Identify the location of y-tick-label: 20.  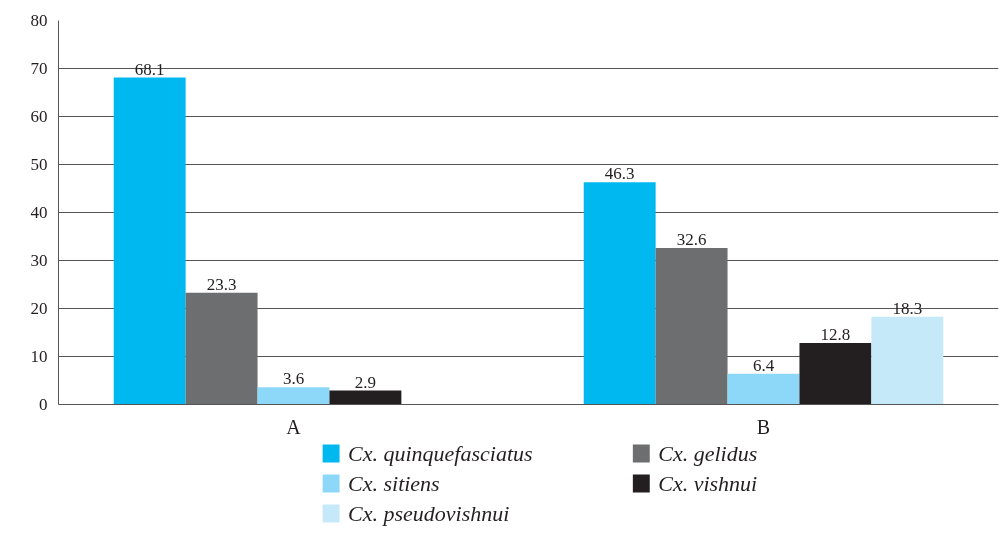
(39, 308).